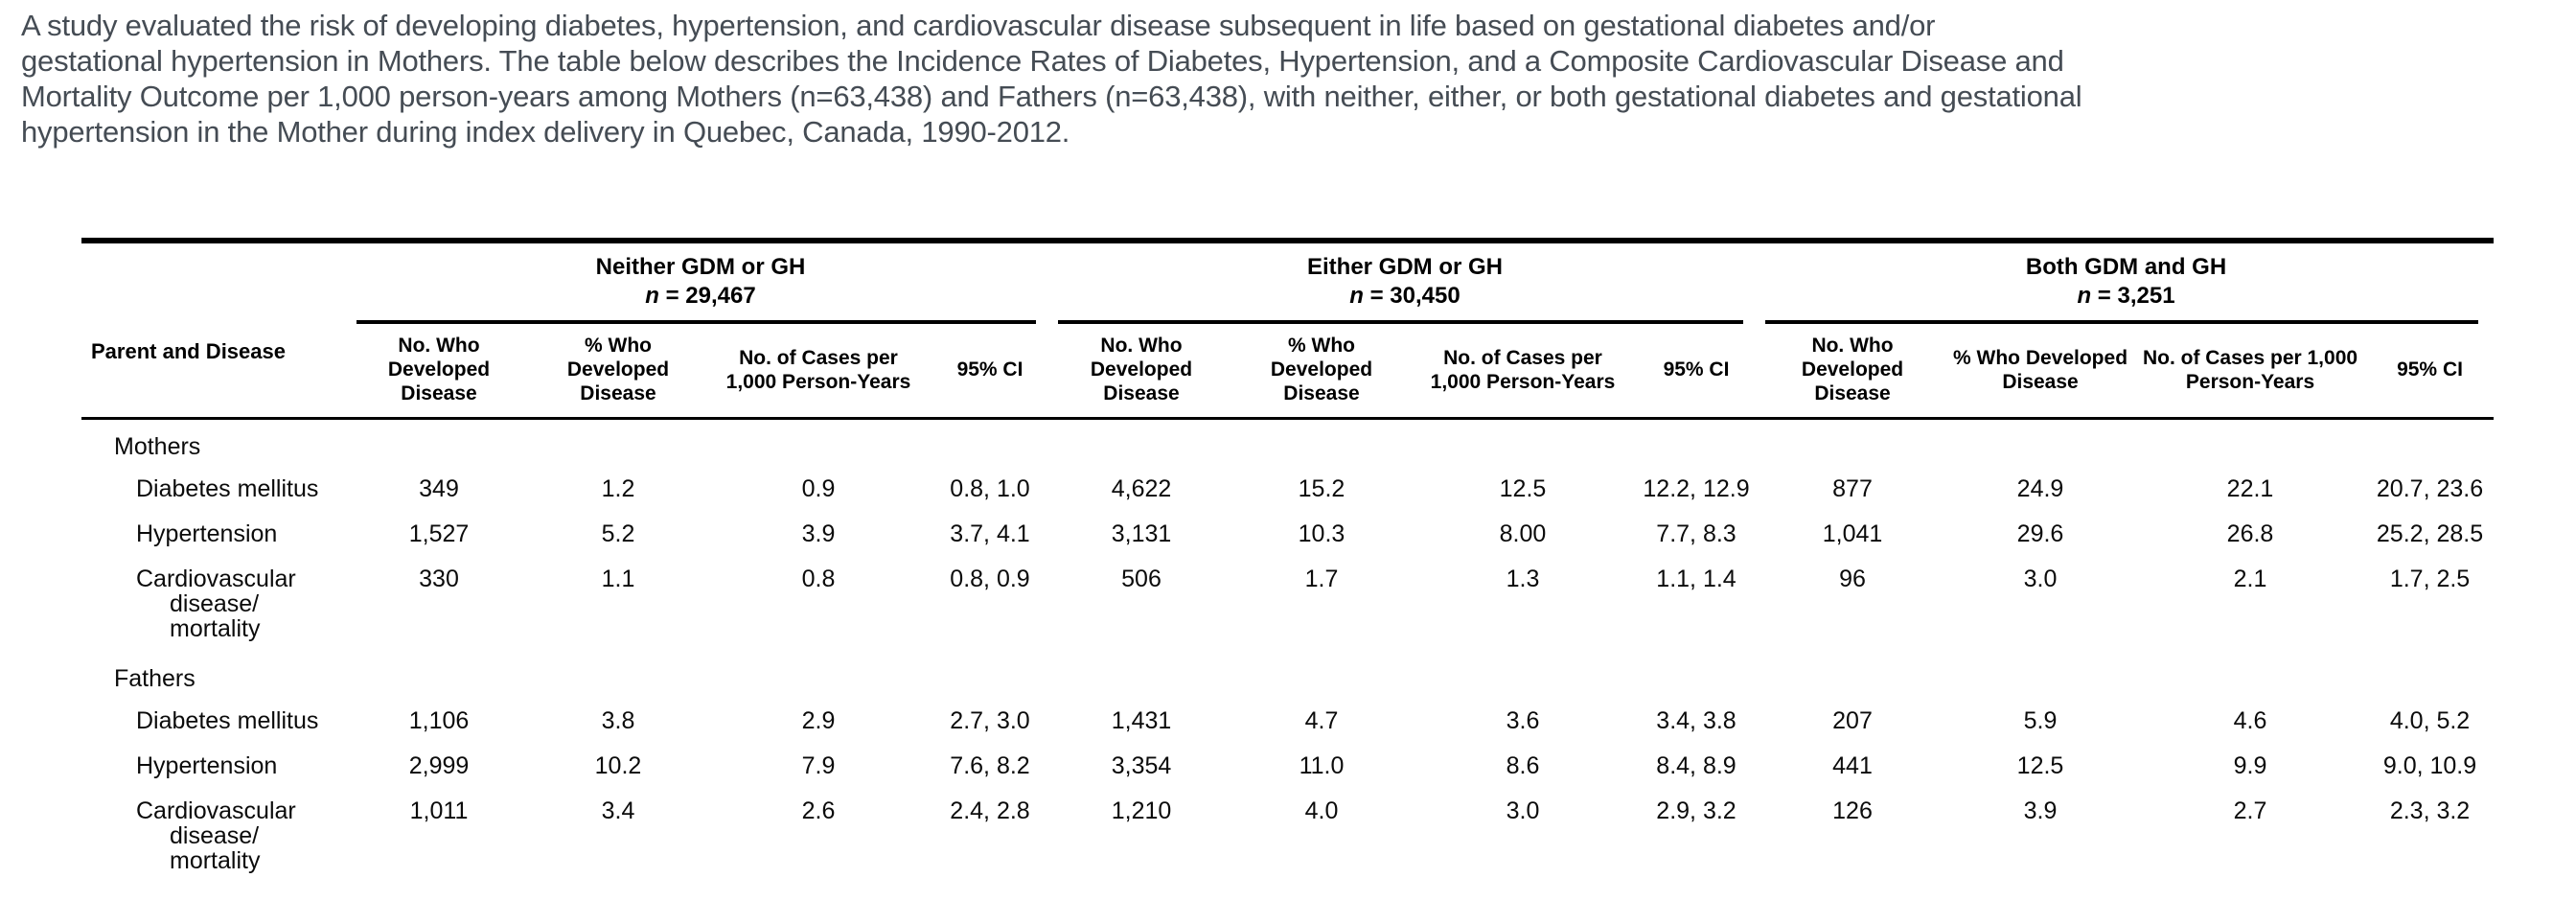 The height and width of the screenshot is (901, 2576). Describe the element at coordinates (2040, 533) in the screenshot. I see `table-cell: 29.6` at that location.